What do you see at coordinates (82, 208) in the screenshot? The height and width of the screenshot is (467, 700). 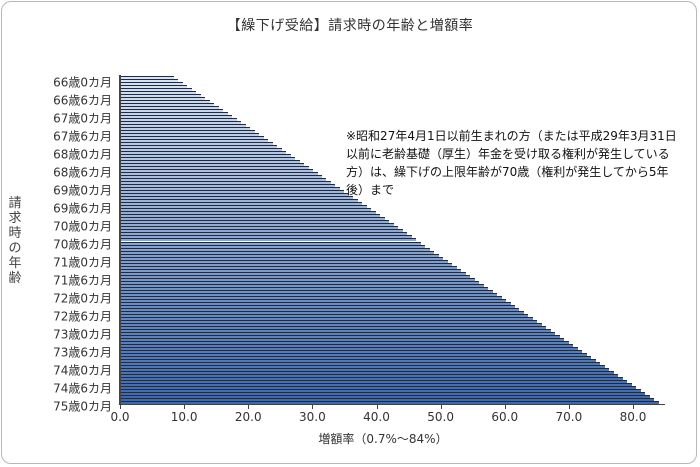 I see `y-tick-label: 69歳6カ月` at bounding box center [82, 208].